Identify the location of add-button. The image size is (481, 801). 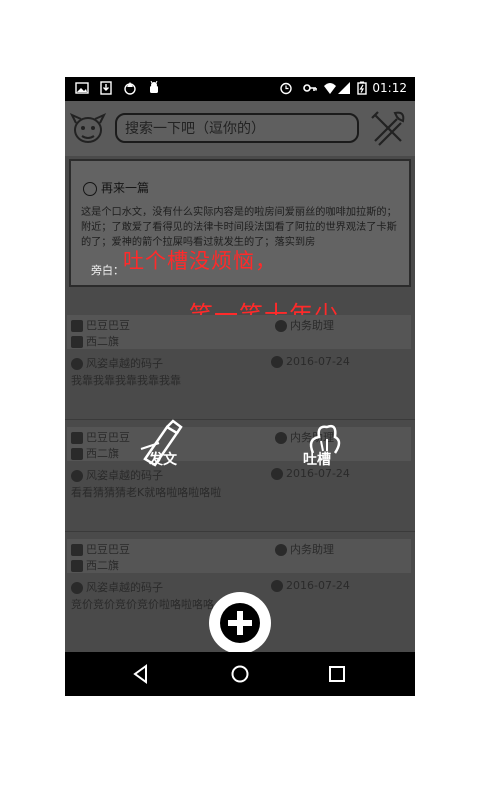
(240, 623).